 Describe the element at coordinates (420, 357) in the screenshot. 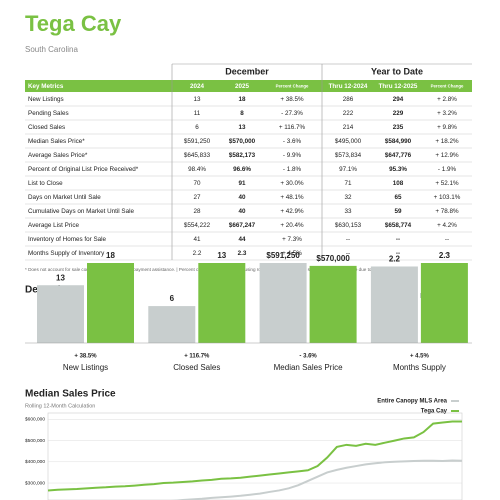

I see `change-label: + 4.5%` at that location.